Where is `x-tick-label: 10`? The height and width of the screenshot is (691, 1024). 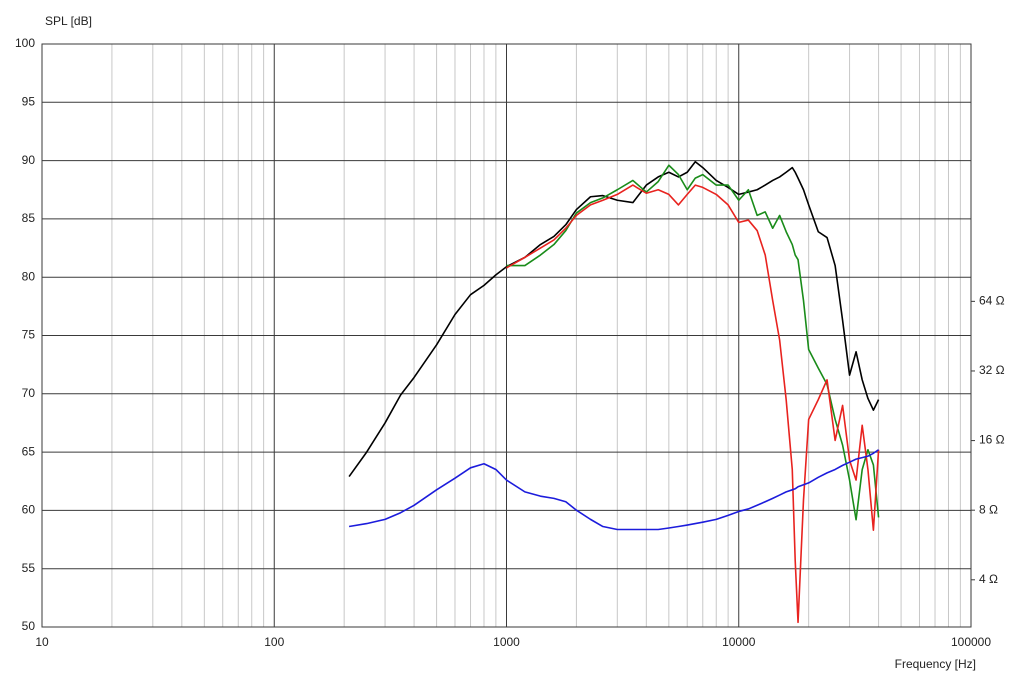
x-tick-label: 10 is located at coordinates (42, 642).